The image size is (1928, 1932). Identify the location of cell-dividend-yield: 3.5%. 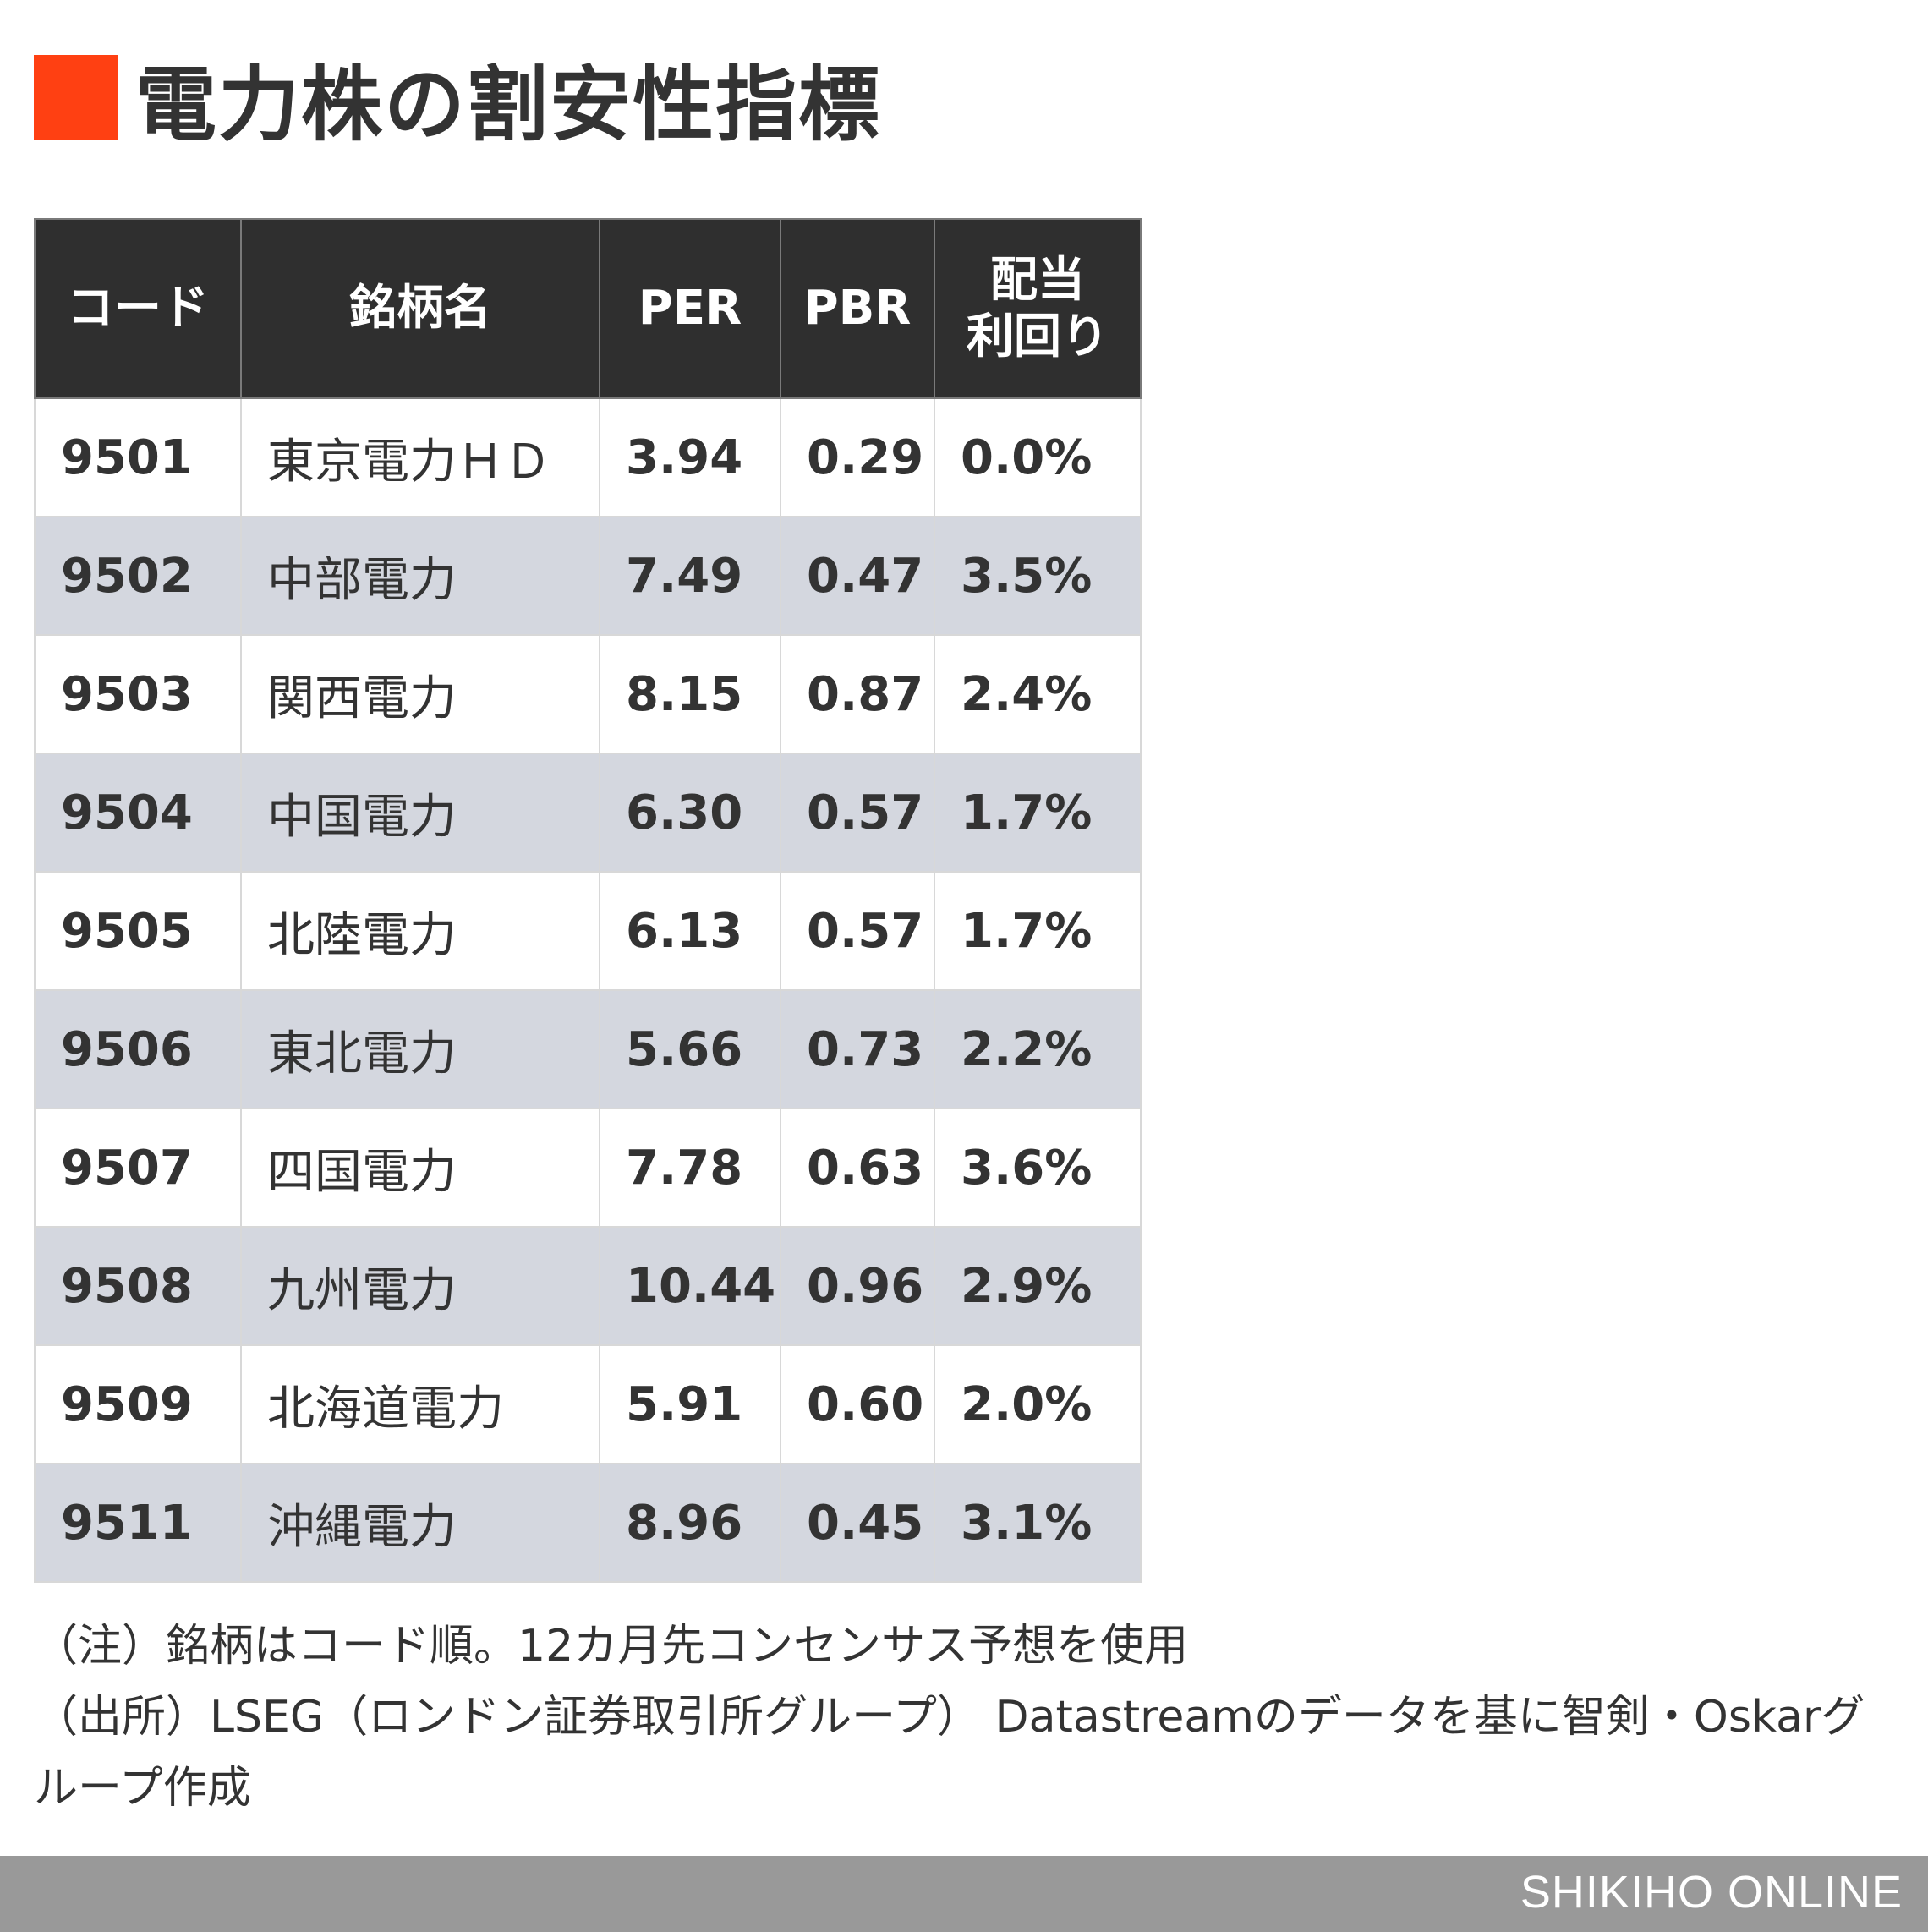
(1038, 576).